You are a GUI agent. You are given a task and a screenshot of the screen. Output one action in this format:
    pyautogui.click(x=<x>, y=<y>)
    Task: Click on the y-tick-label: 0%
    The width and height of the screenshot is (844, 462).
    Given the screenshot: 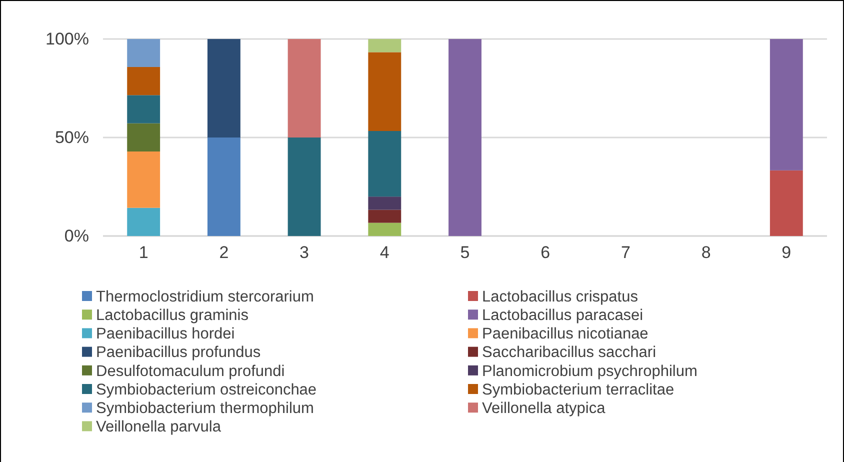 What is the action you would take?
    pyautogui.click(x=76, y=236)
    